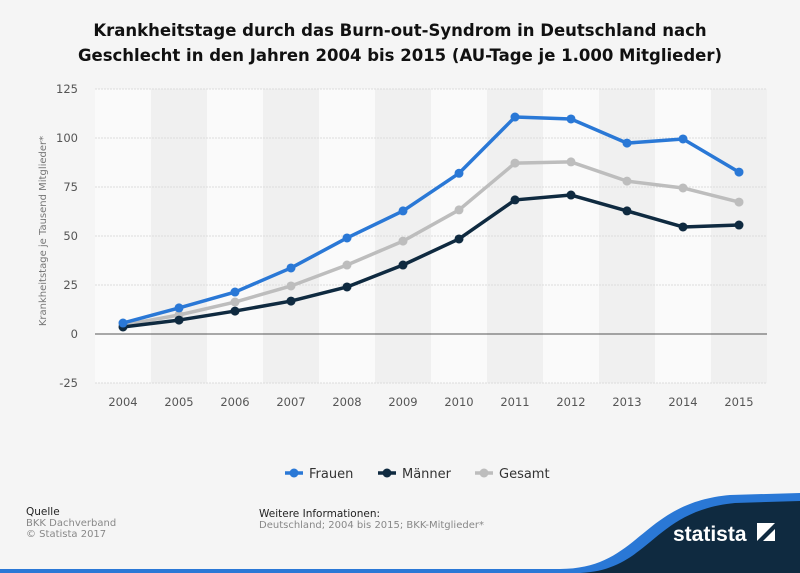 Image resolution: width=800 pixels, height=573 pixels. Describe the element at coordinates (682, 402) in the screenshot. I see `x-tick-label: 2014` at that location.